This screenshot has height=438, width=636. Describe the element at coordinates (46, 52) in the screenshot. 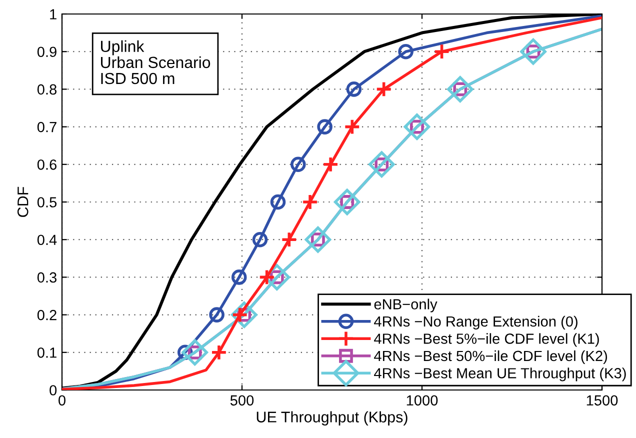

I see `y-tick-label: 0.9` at that location.